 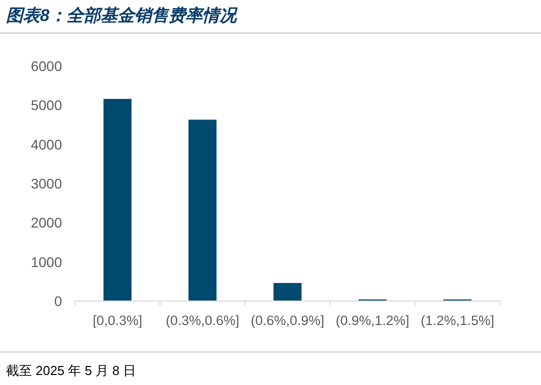 What do you see at coordinates (287, 320) in the screenshot?
I see `x-tick-label: (0.6%,0.9%]` at bounding box center [287, 320].